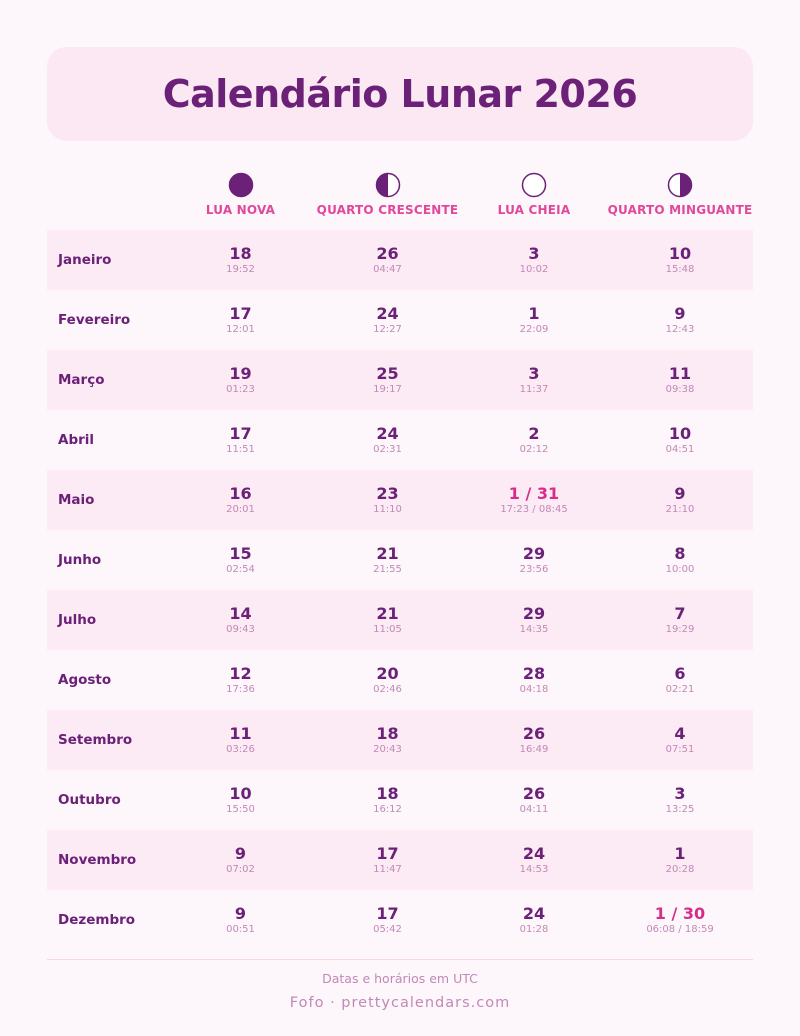  What do you see at coordinates (240, 509) in the screenshot?
I see `phase-time: 20:01` at bounding box center [240, 509].